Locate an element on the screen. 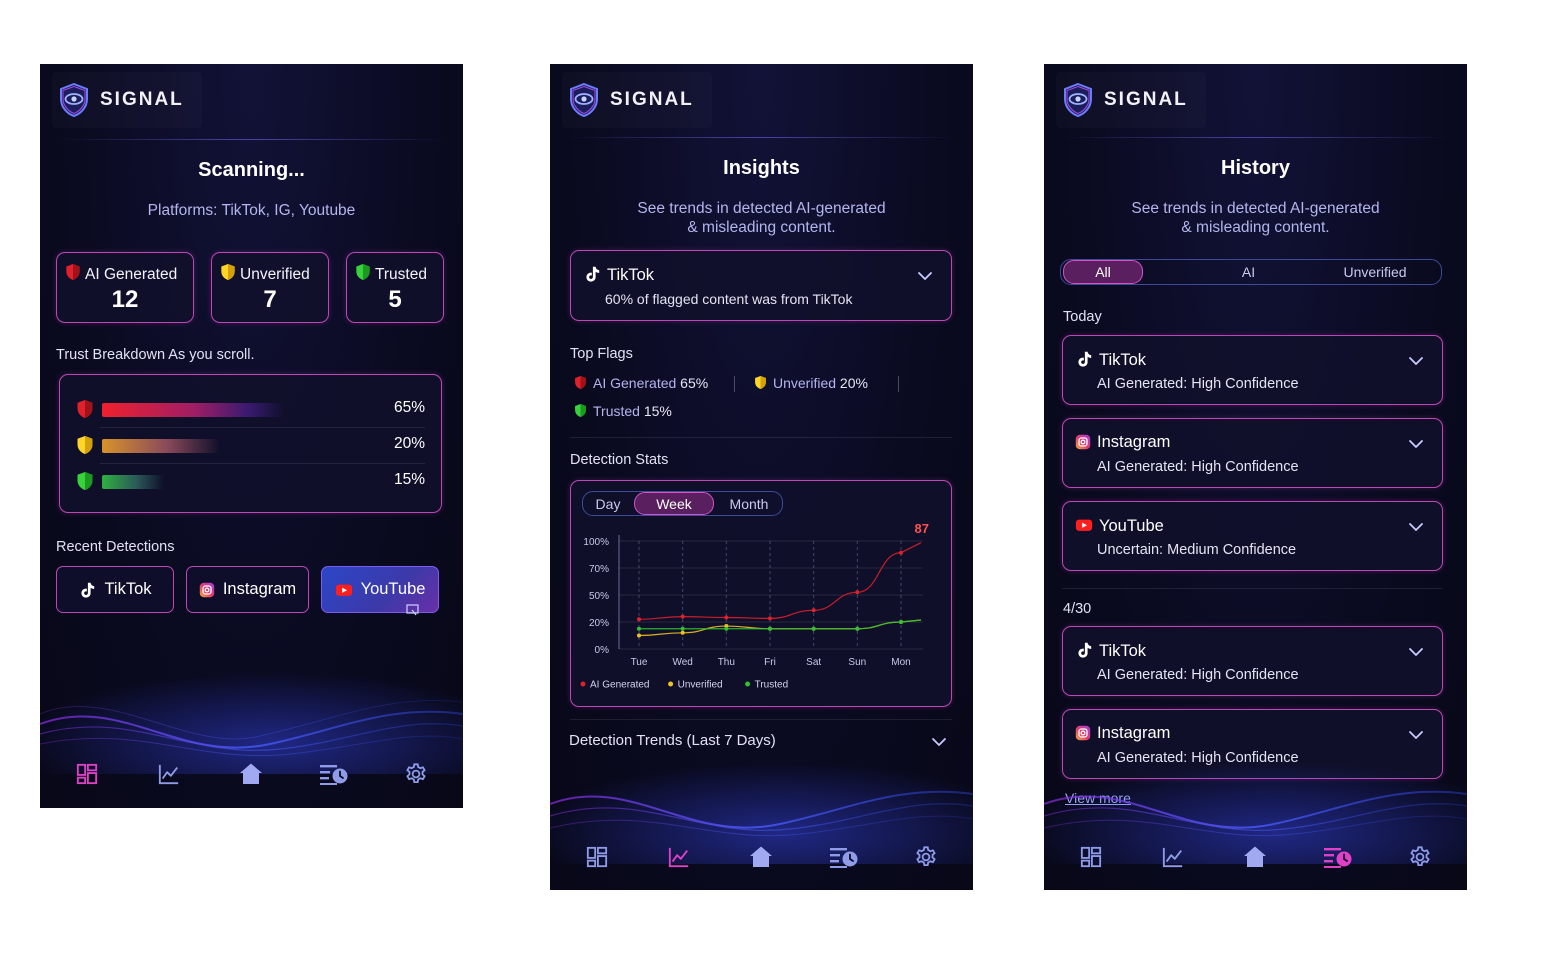 The height and width of the screenshot is (964, 1541). filter-all: All is located at coordinates (1103, 272).